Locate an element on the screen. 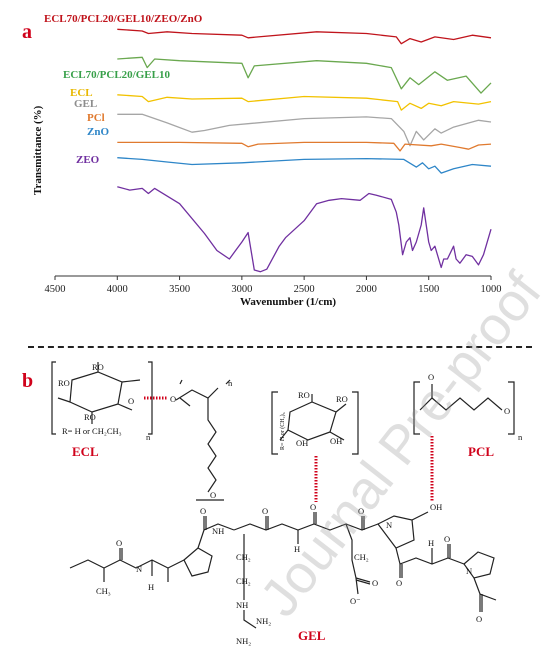  x-tick-label: 2500 is located at coordinates (304, 289).